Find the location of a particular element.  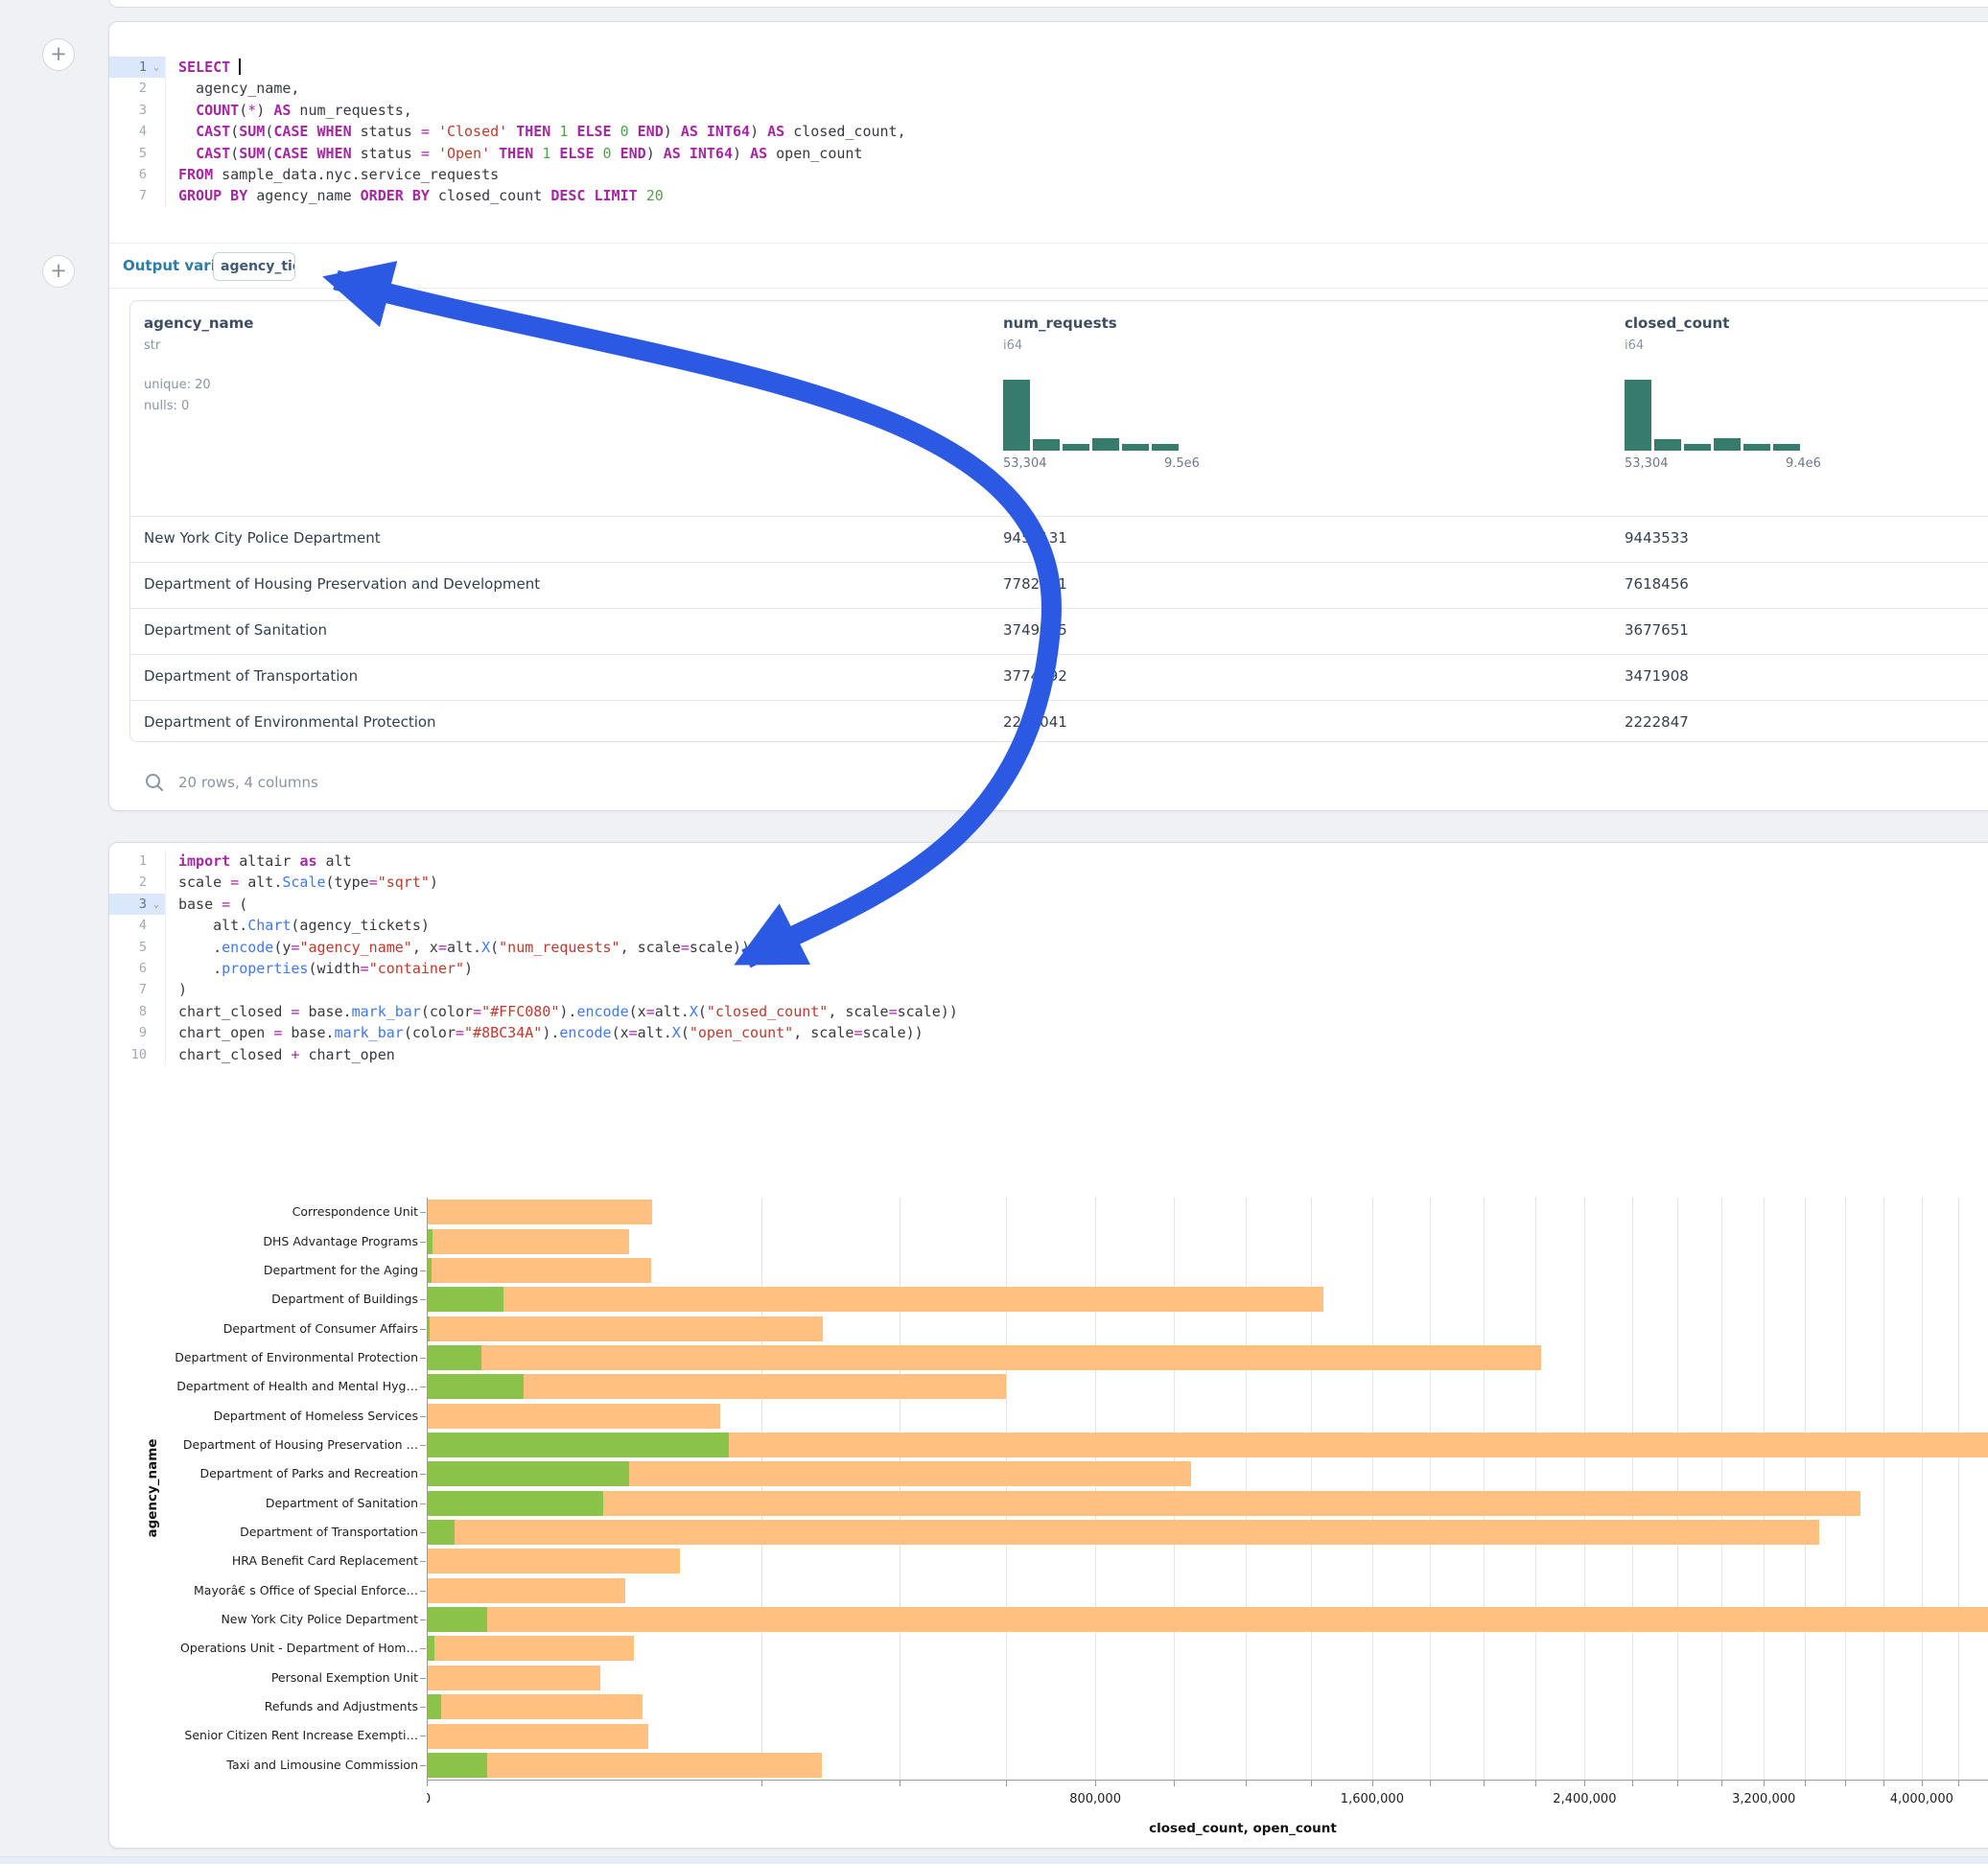

line-number-gutter: 9 is located at coordinates (143, 1033).